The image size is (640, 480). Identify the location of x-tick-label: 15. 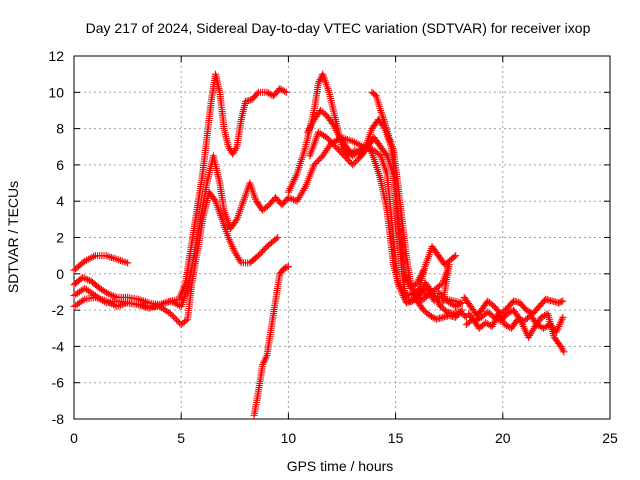
(396, 438).